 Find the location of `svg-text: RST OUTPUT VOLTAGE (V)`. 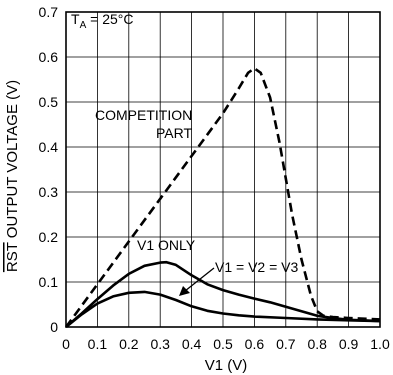

svg-text: RST OUTPUT VOLTAGE (V) is located at coordinates (12, 176).